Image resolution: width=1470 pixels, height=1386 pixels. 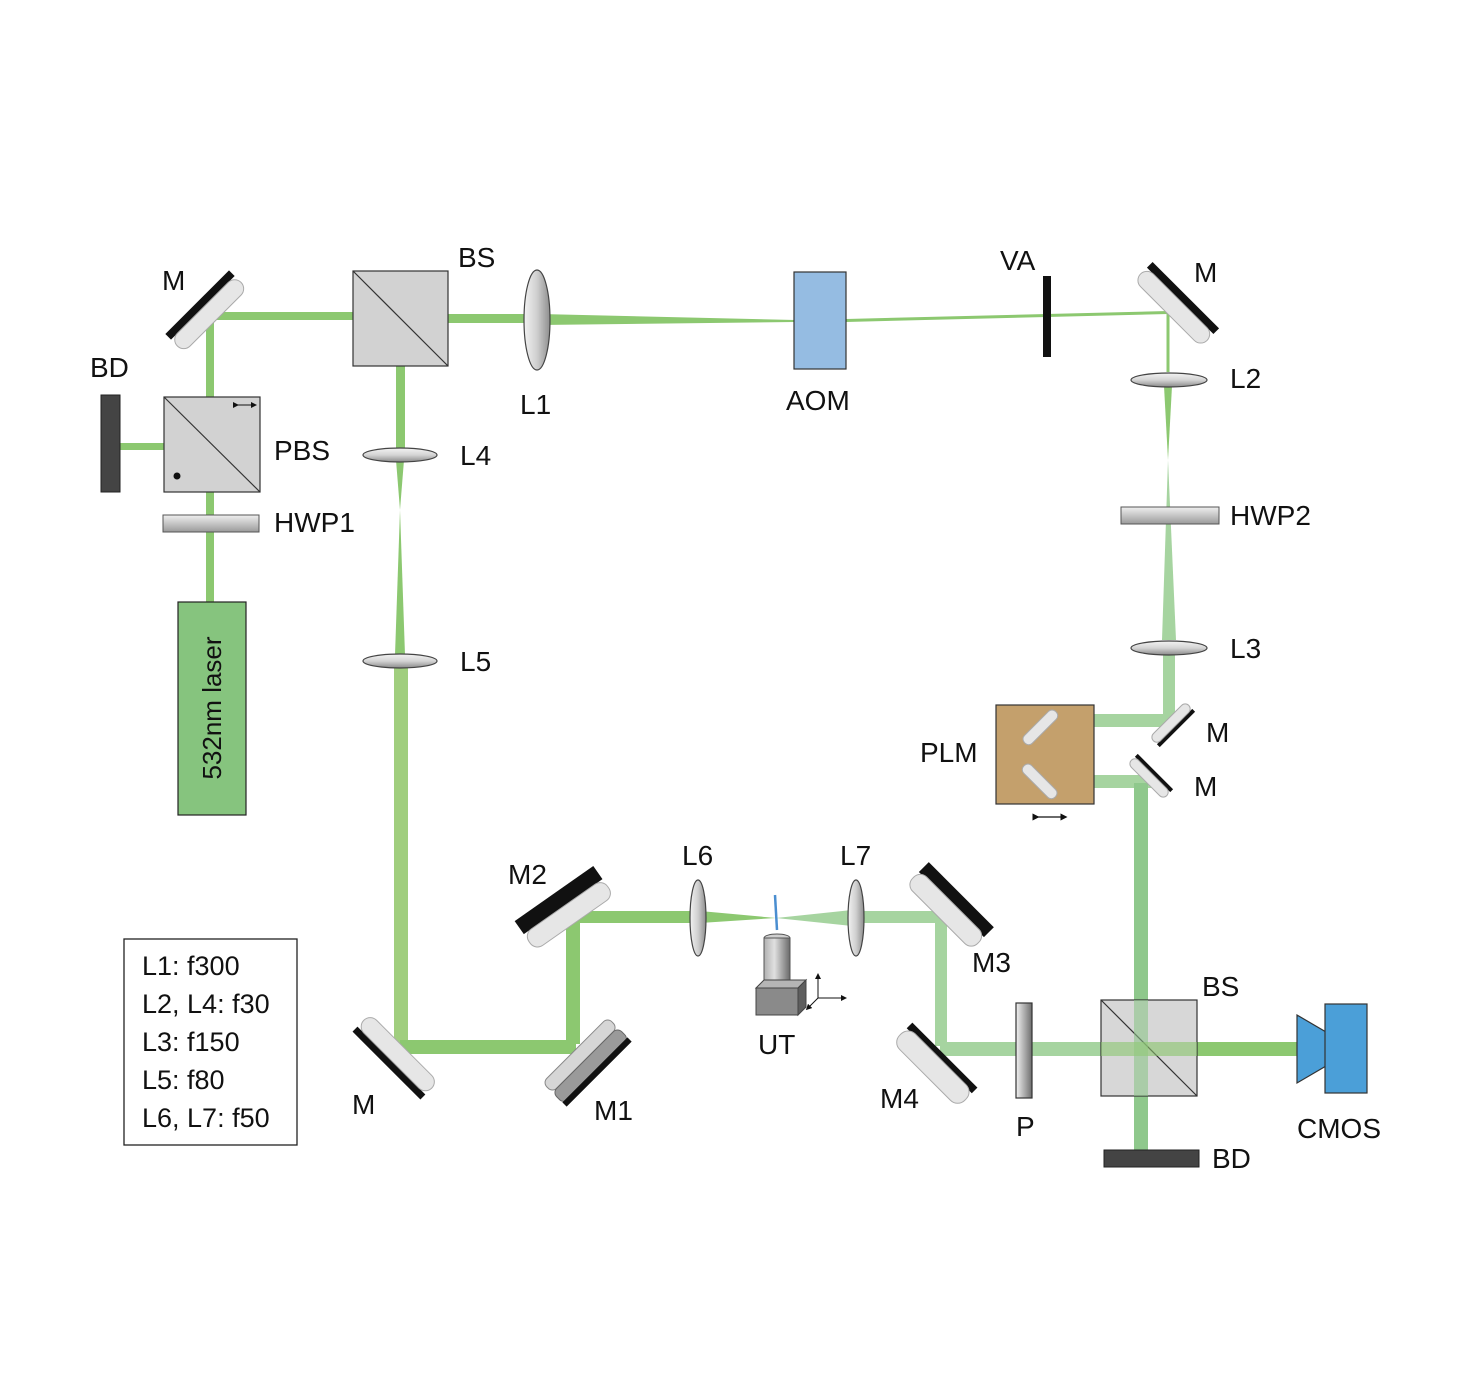 What do you see at coordinates (1151, 1158) in the screenshot?
I see `beam-dump-bottom` at bounding box center [1151, 1158].